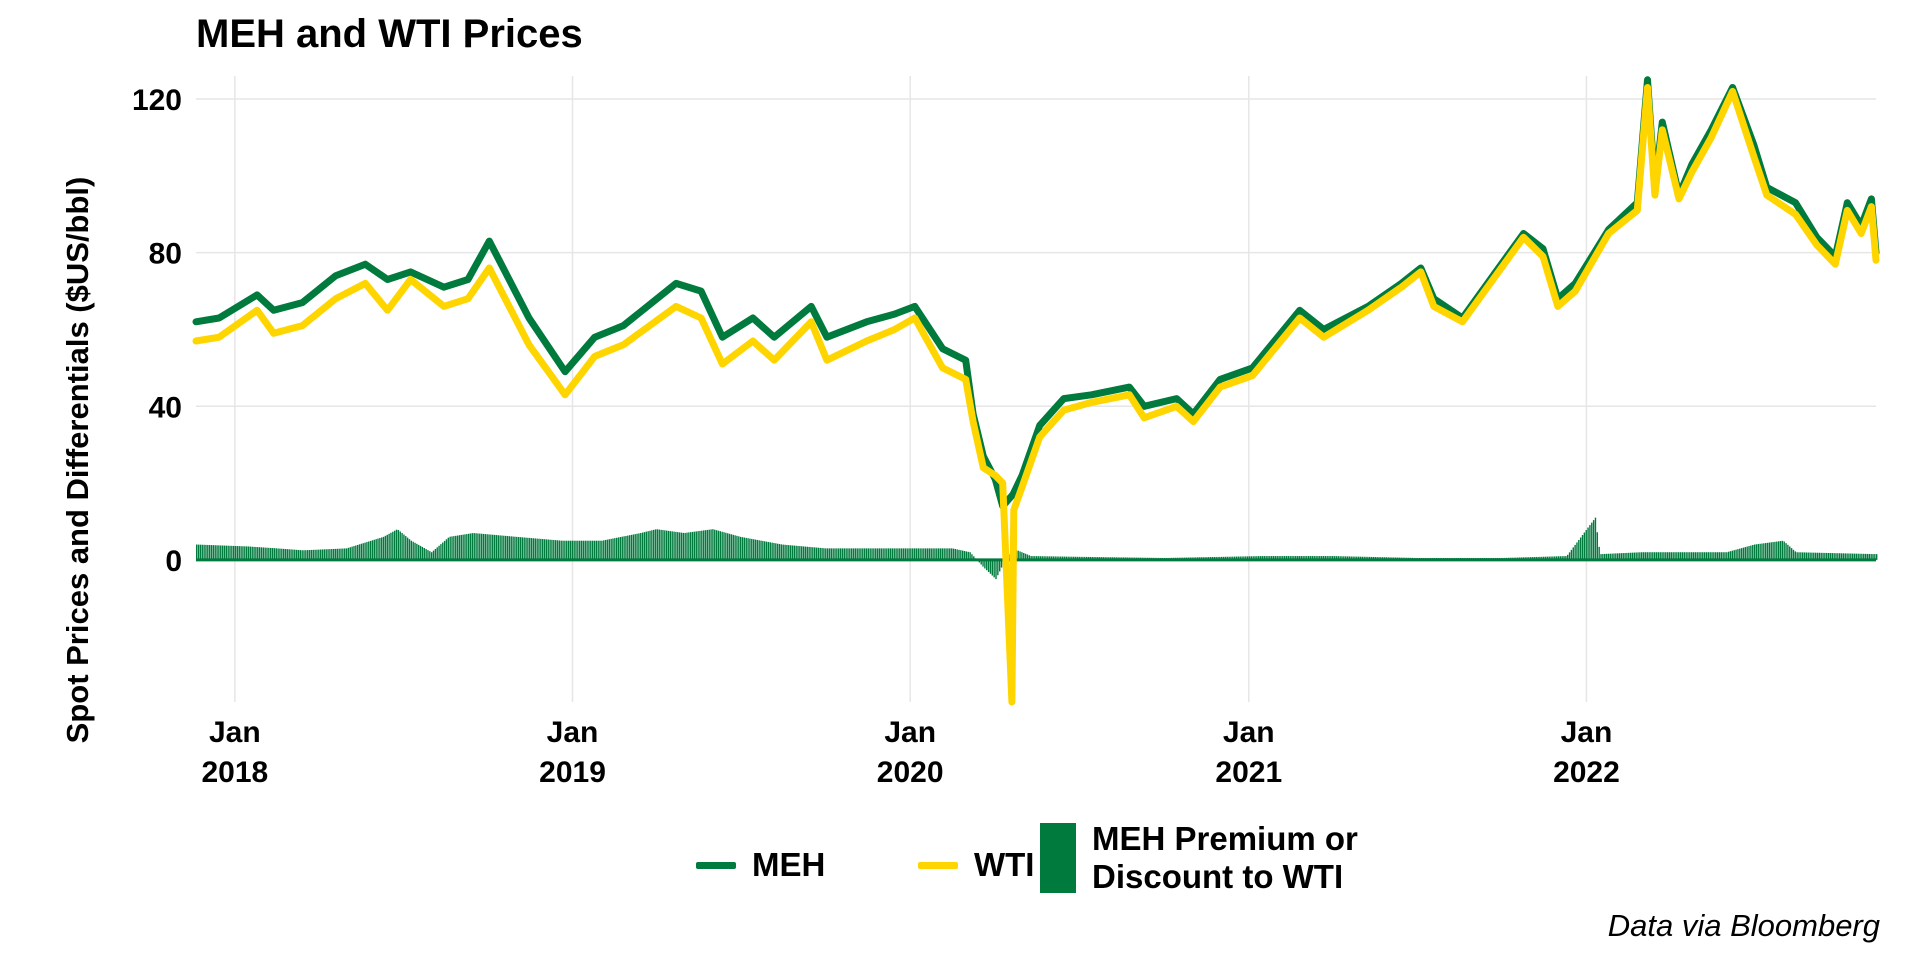  What do you see at coordinates (389, 34) in the screenshot?
I see `chart-title: MEH and WTI Prices` at bounding box center [389, 34].